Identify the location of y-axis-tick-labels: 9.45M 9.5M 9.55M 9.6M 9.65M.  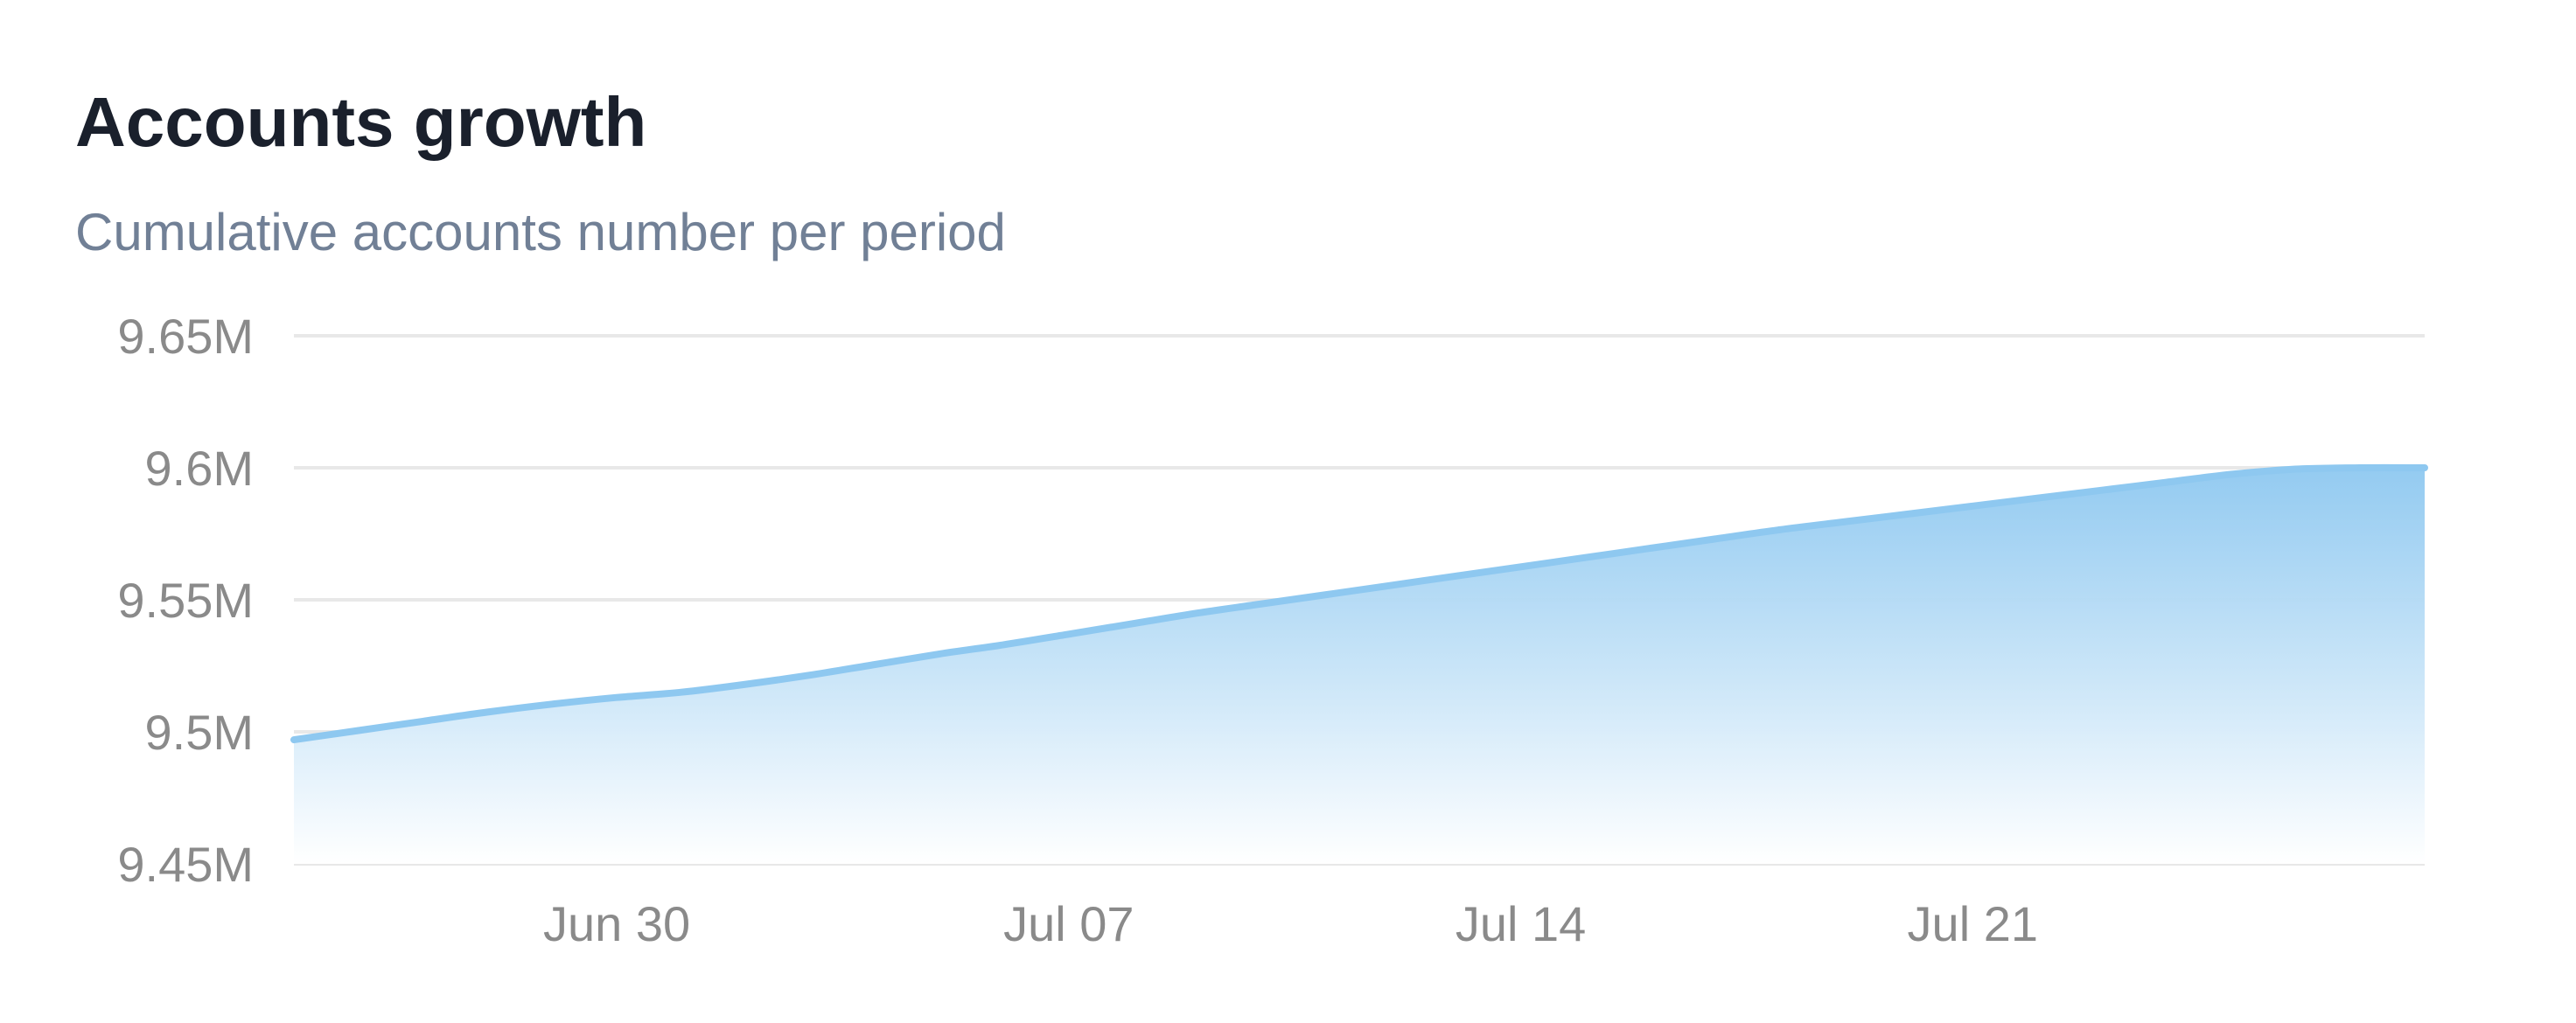
(185, 601).